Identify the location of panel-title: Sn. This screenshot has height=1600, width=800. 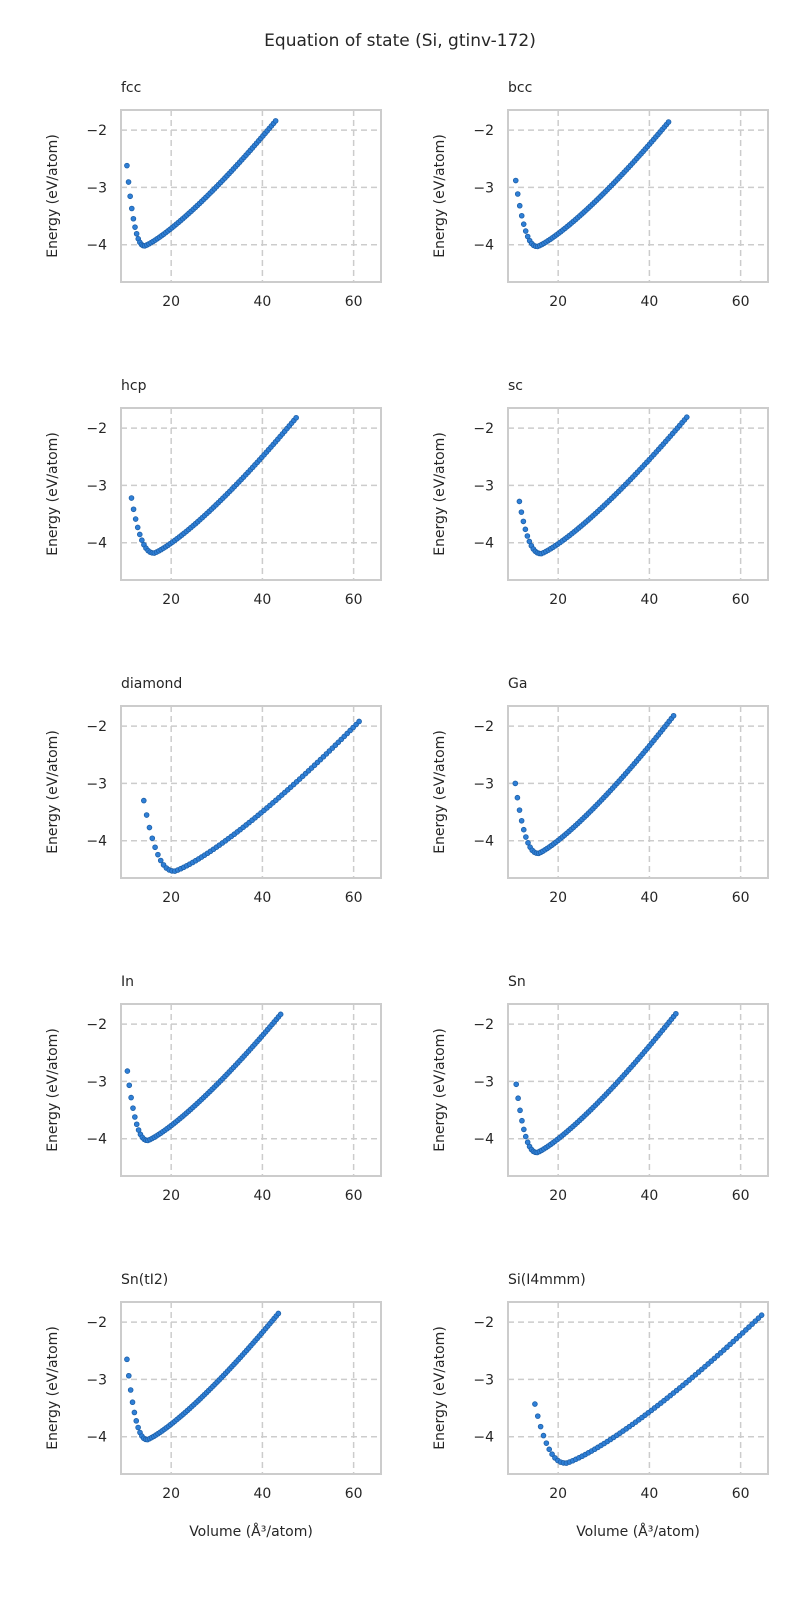
(517, 982).